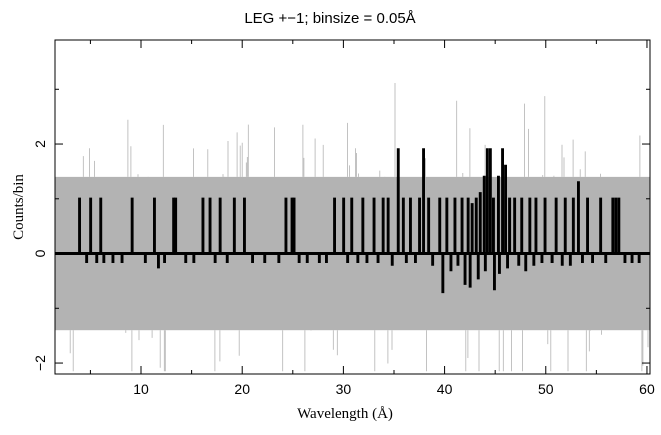 This screenshot has width=661, height=435. What do you see at coordinates (40, 144) in the screenshot?
I see `y-tick-label: 2` at bounding box center [40, 144].